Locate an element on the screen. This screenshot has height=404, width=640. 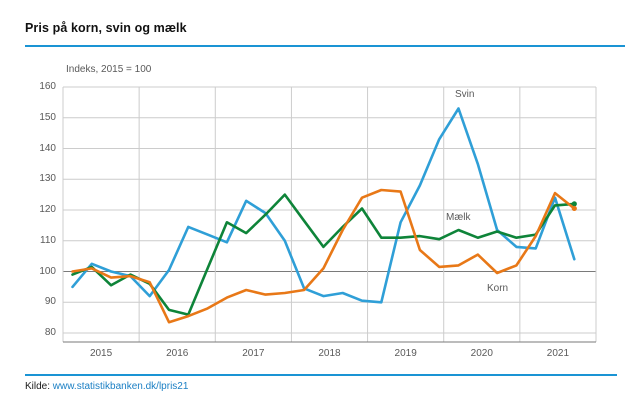
x-tick-label: 2021 is located at coordinates (558, 353).